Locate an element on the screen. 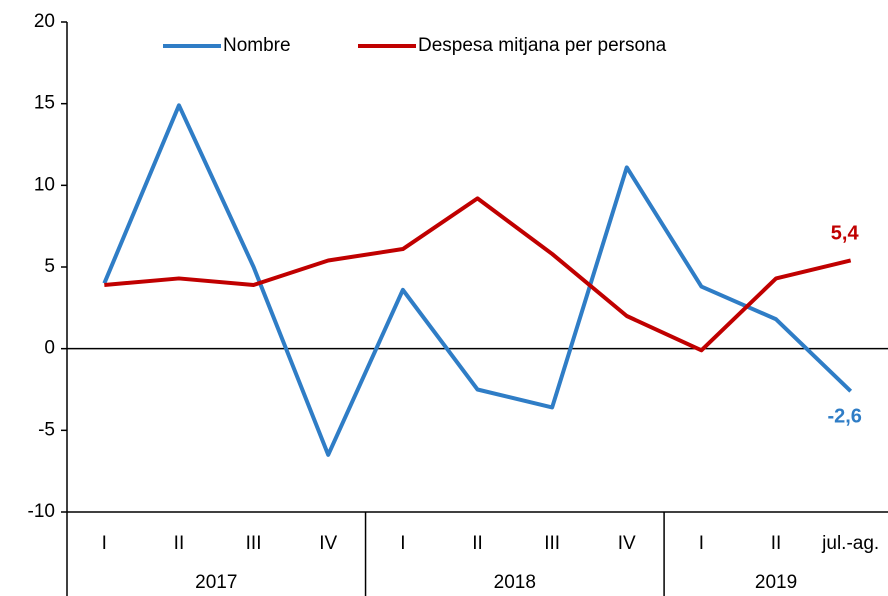  x-tick-label: jul.-ag. is located at coordinates (850, 543).